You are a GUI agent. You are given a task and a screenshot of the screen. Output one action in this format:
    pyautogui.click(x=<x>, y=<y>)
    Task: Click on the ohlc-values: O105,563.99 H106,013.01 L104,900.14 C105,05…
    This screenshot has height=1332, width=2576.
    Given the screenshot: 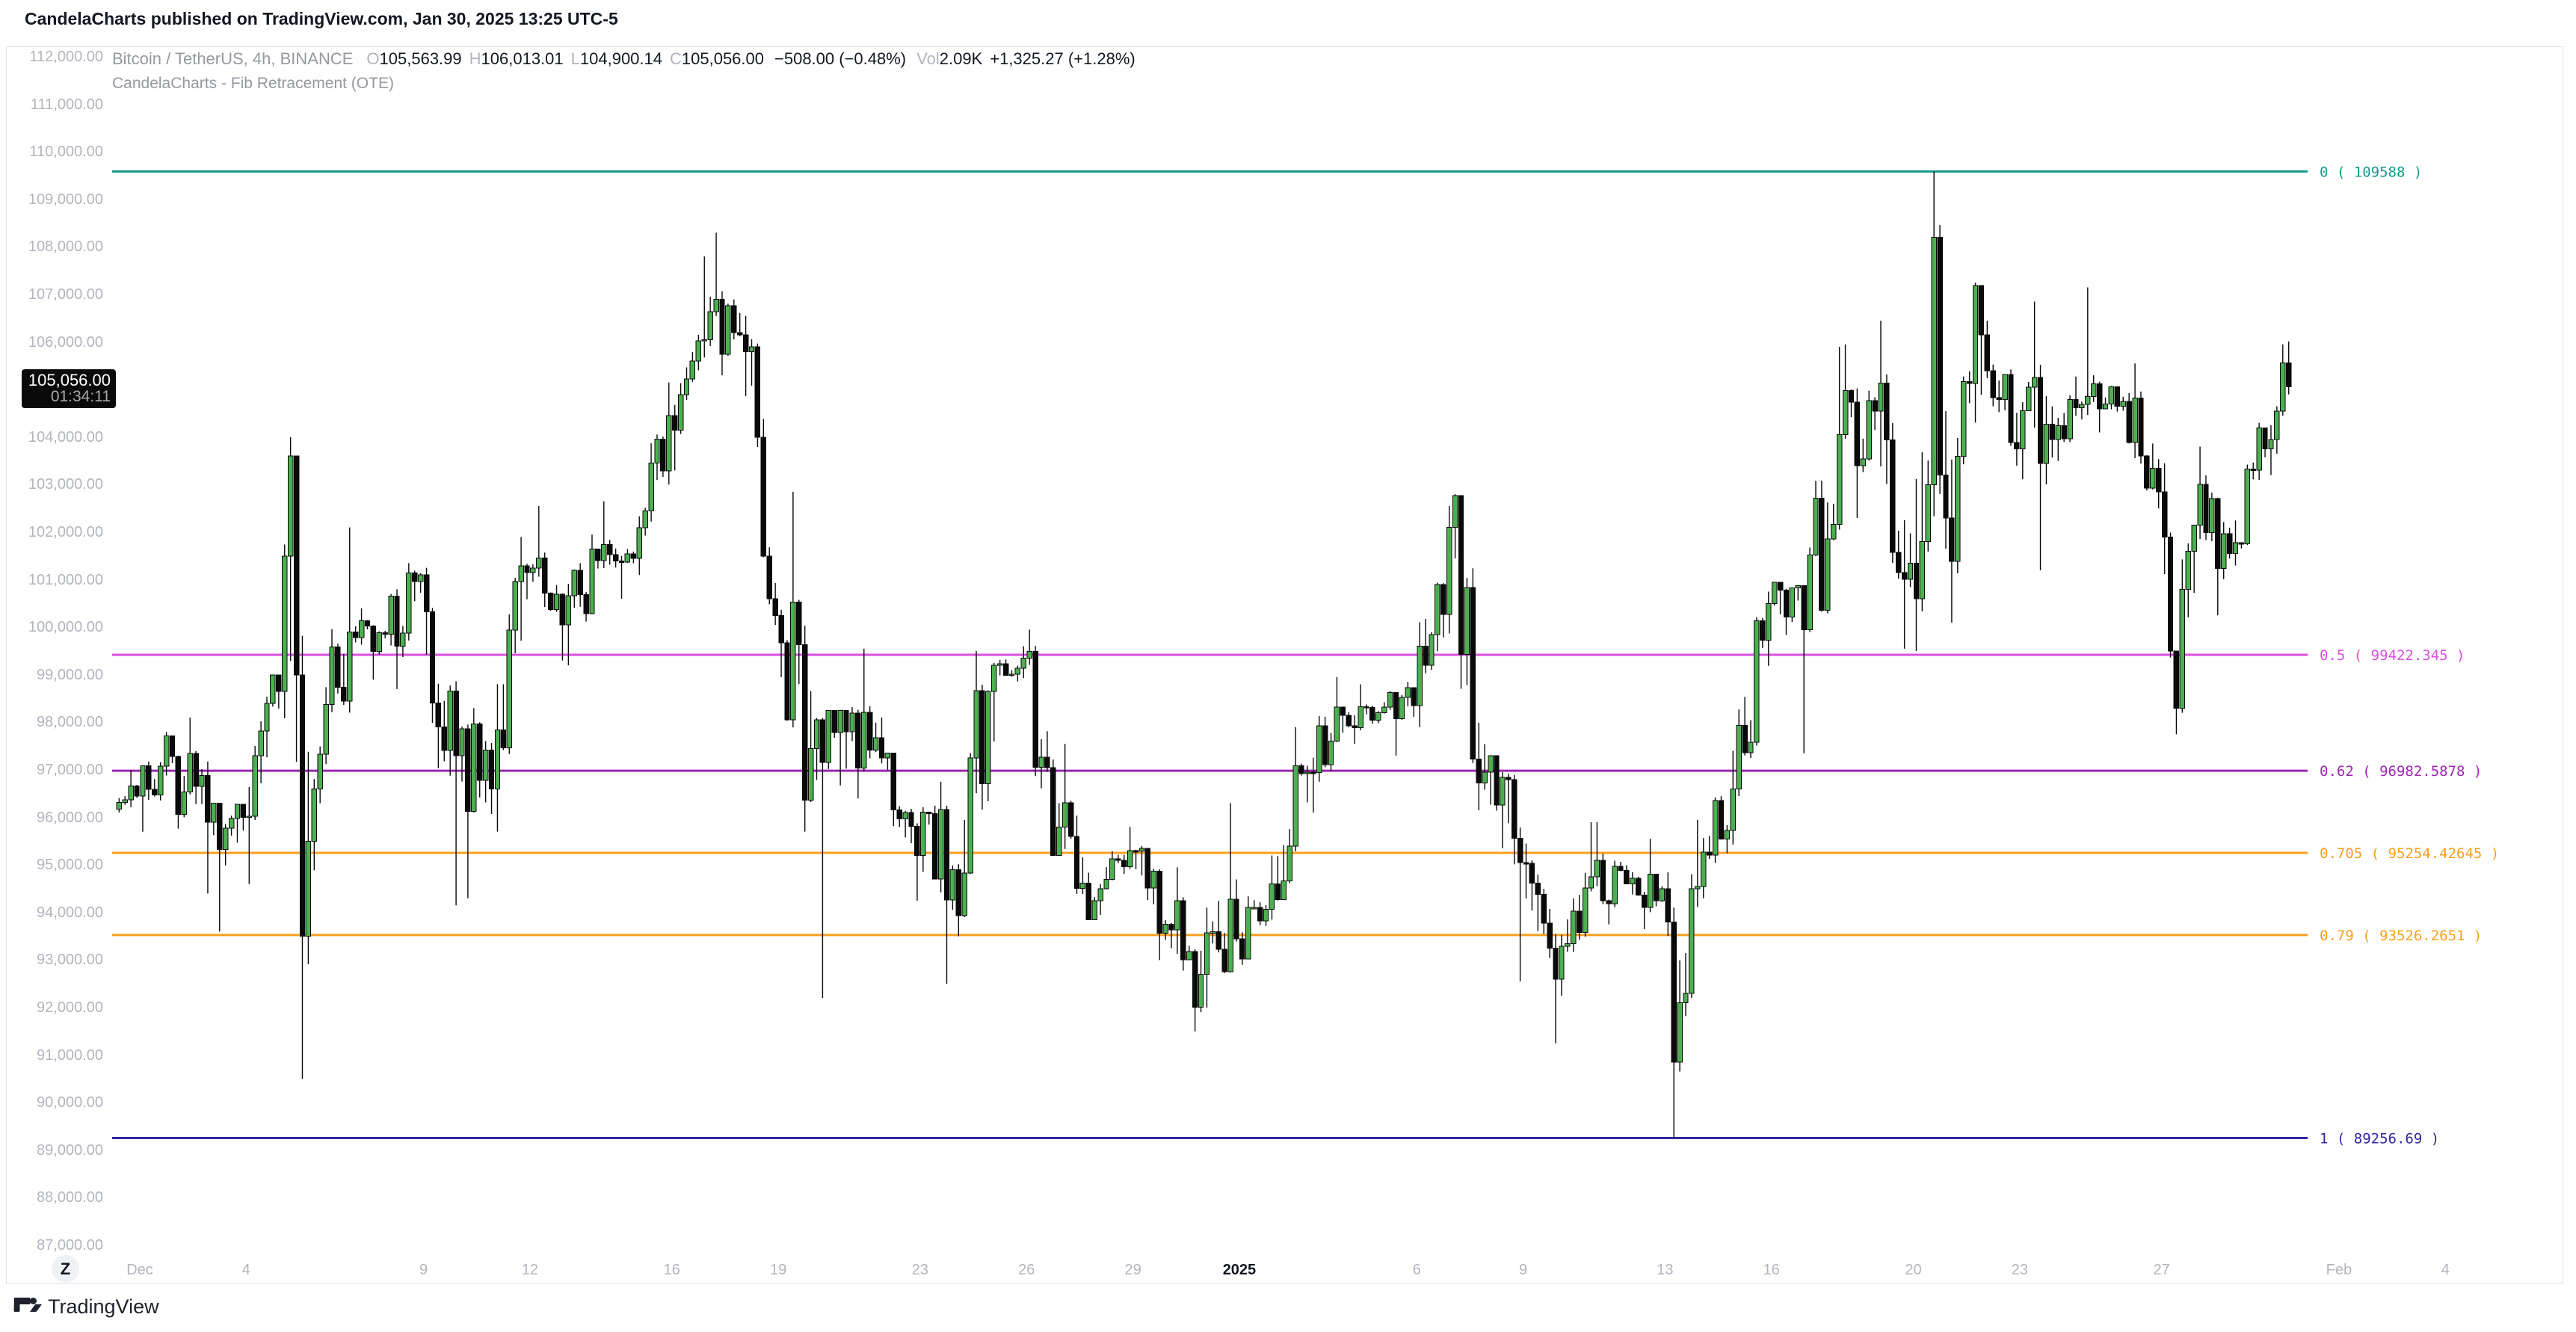 What is the action you would take?
    pyautogui.click(x=568, y=59)
    